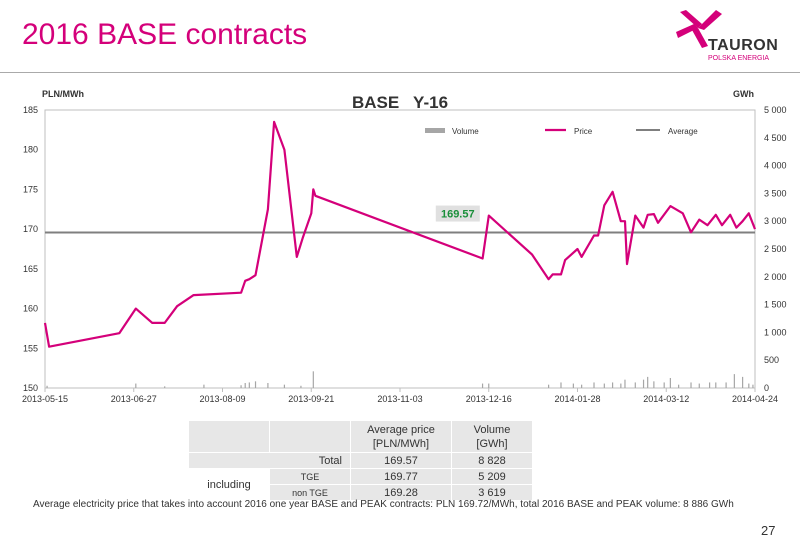 The image size is (800, 554). What do you see at coordinates (435, 130) in the screenshot?
I see `legend-volume-swatch` at bounding box center [435, 130].